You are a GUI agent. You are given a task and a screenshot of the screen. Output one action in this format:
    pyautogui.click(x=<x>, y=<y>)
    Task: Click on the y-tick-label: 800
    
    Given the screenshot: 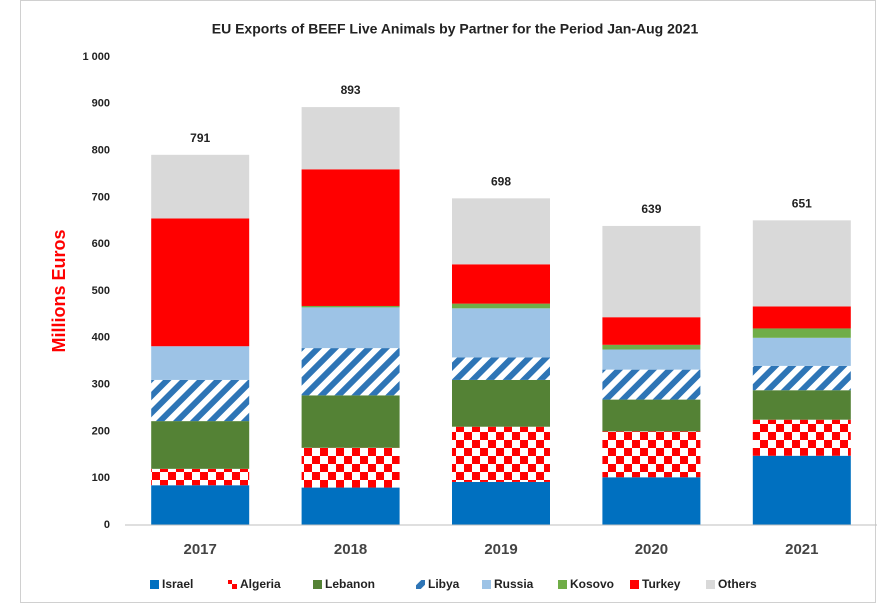 What is the action you would take?
    pyautogui.click(x=101, y=151)
    